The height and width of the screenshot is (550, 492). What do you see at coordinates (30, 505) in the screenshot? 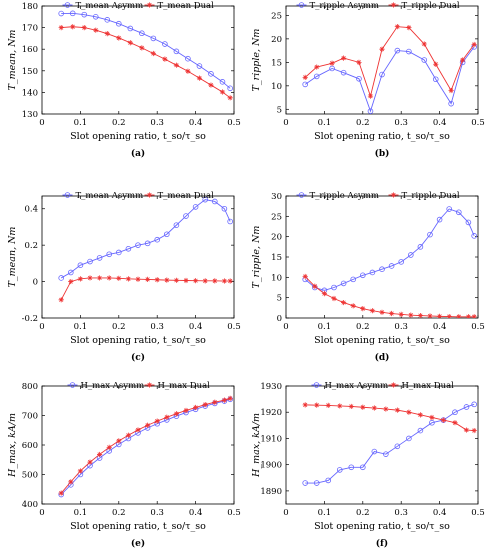
I see `y-tick-label: 400` at bounding box center [30, 505].